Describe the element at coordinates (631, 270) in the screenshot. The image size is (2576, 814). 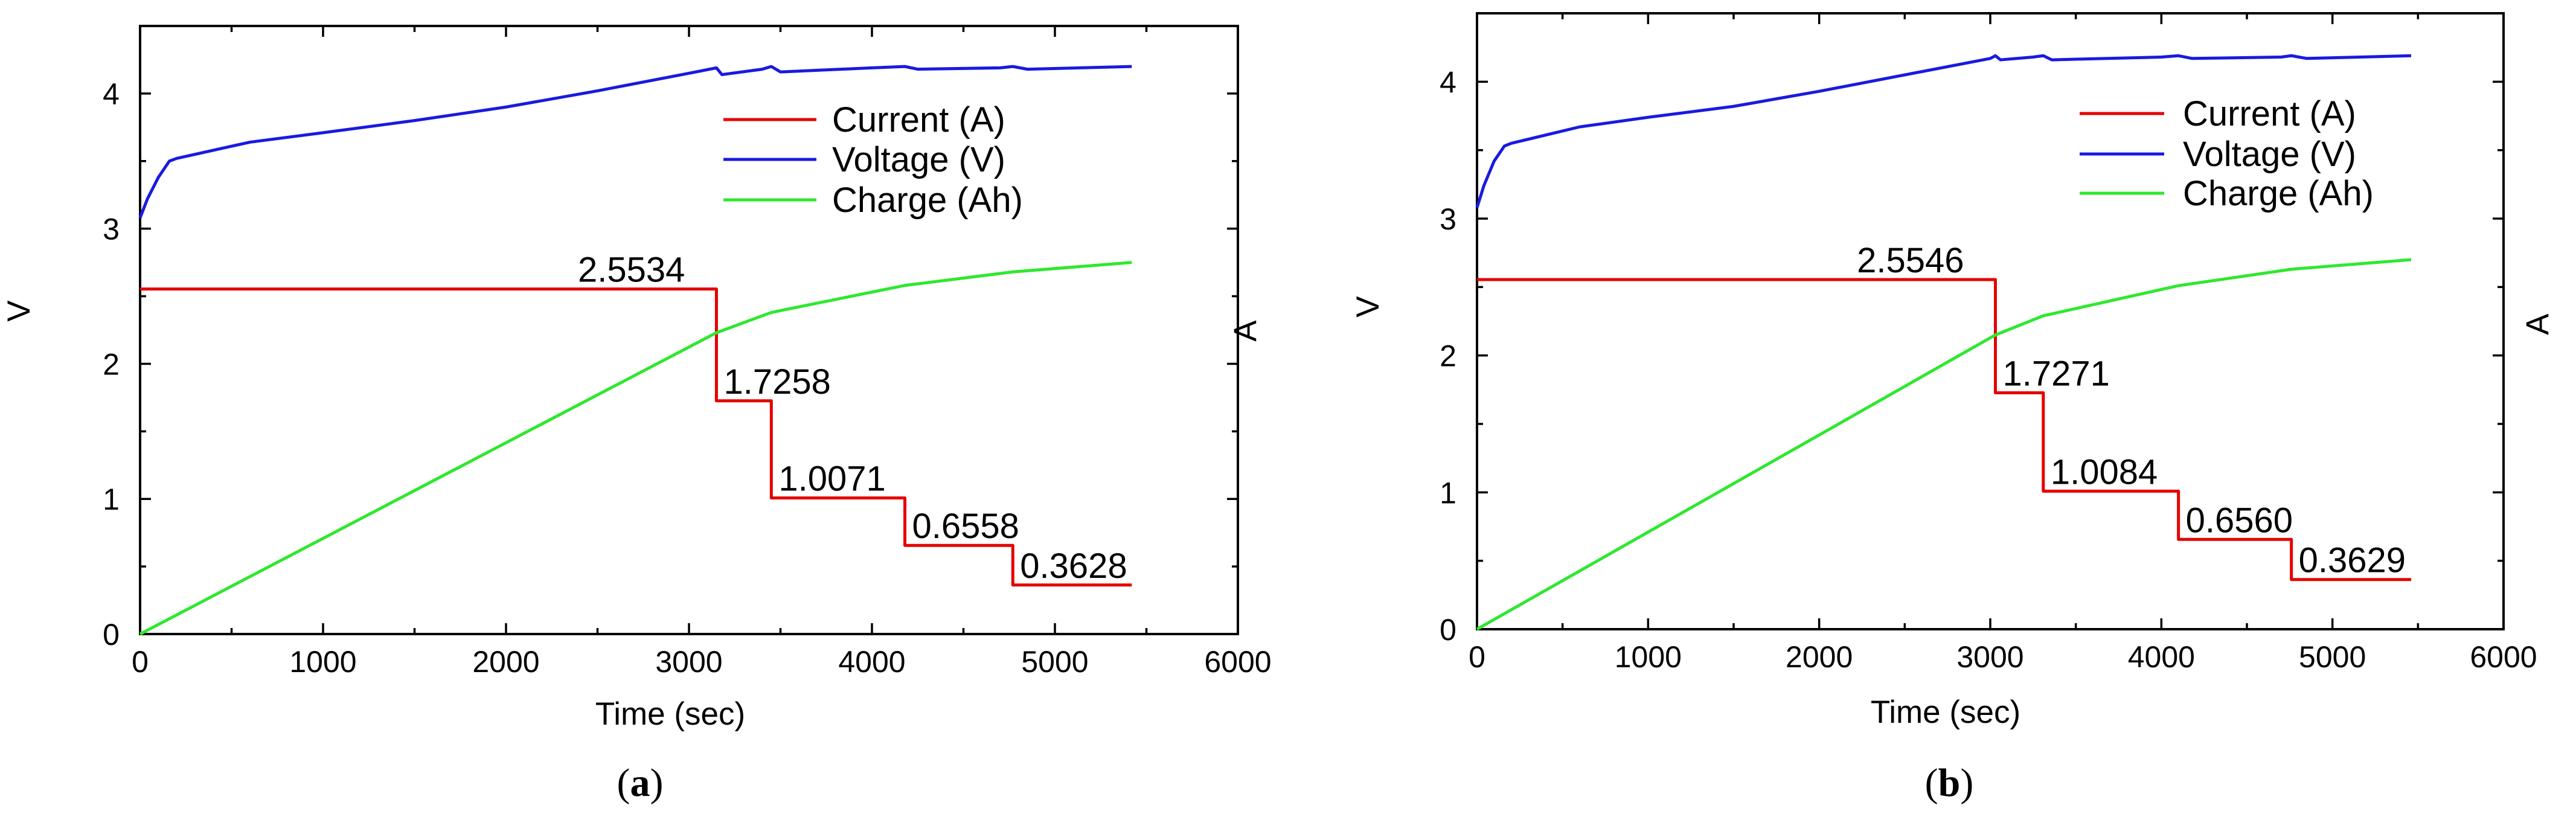
I see `data-label: 2.5534` at that location.